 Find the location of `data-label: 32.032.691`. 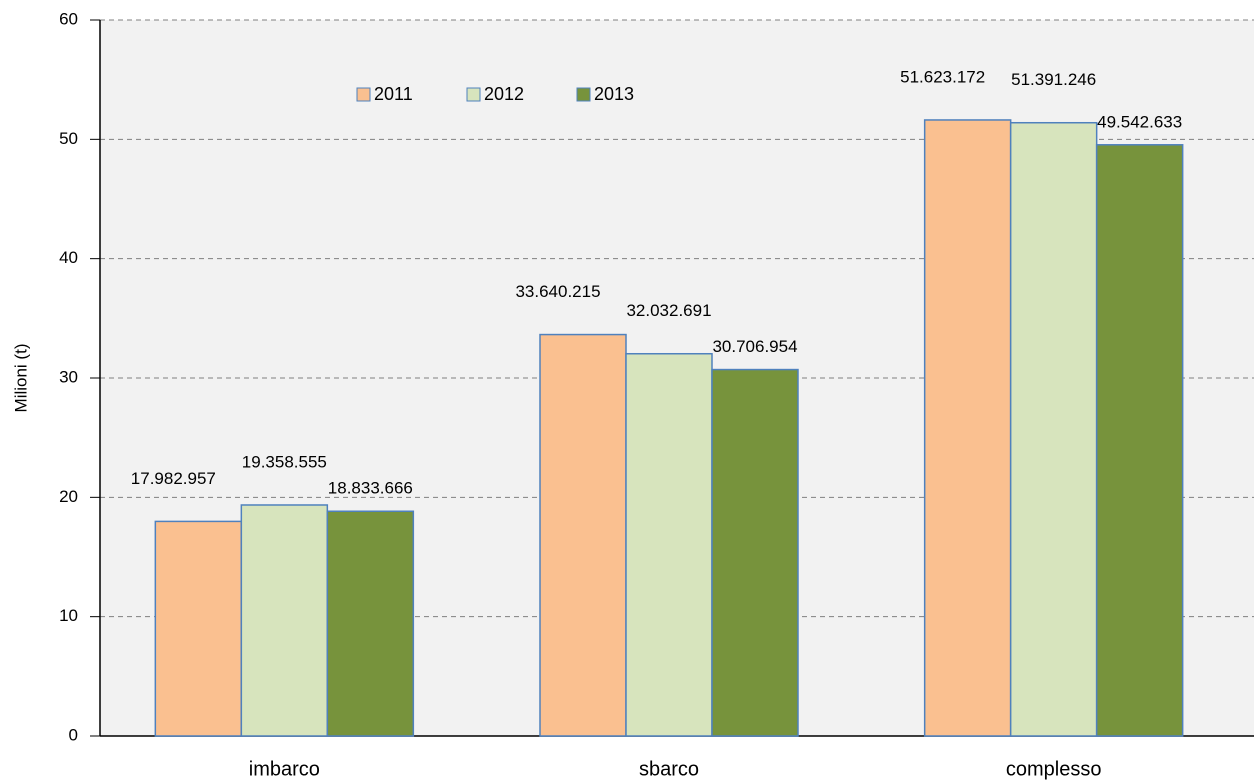

data-label: 32.032.691 is located at coordinates (668, 310).